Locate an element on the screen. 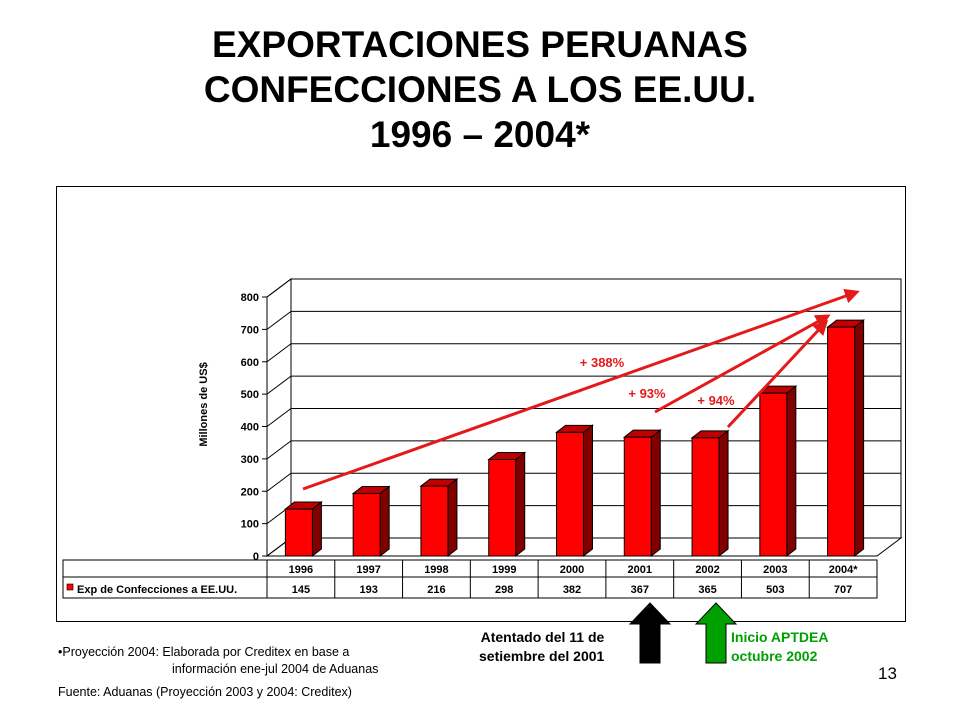  y-tick-label: 100 is located at coordinates (250, 525).